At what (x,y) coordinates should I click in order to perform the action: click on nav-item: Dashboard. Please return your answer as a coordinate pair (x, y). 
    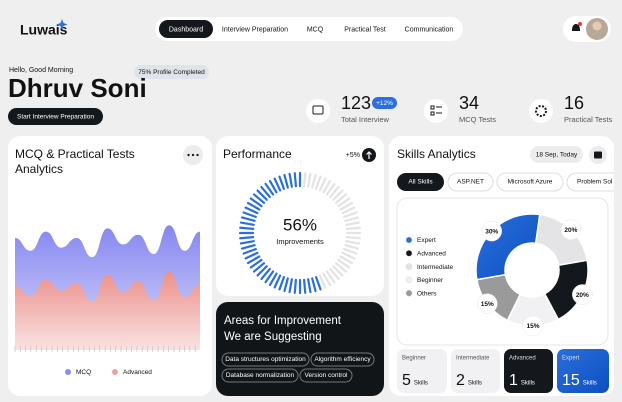
    Looking at the image, I should click on (186, 29).